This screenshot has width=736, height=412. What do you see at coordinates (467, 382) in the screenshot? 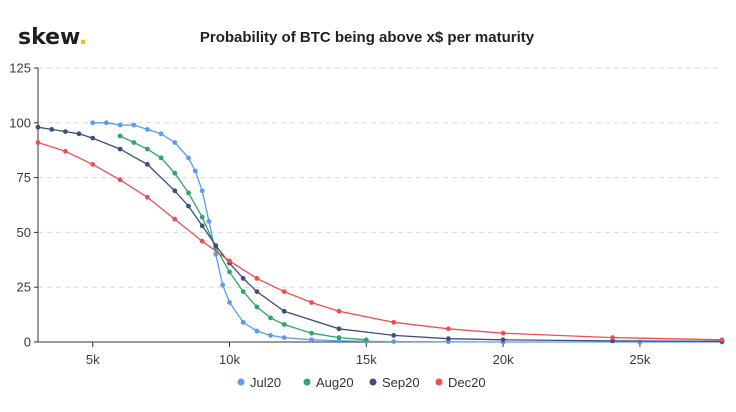
I see `legend-label: Dec20` at bounding box center [467, 382].